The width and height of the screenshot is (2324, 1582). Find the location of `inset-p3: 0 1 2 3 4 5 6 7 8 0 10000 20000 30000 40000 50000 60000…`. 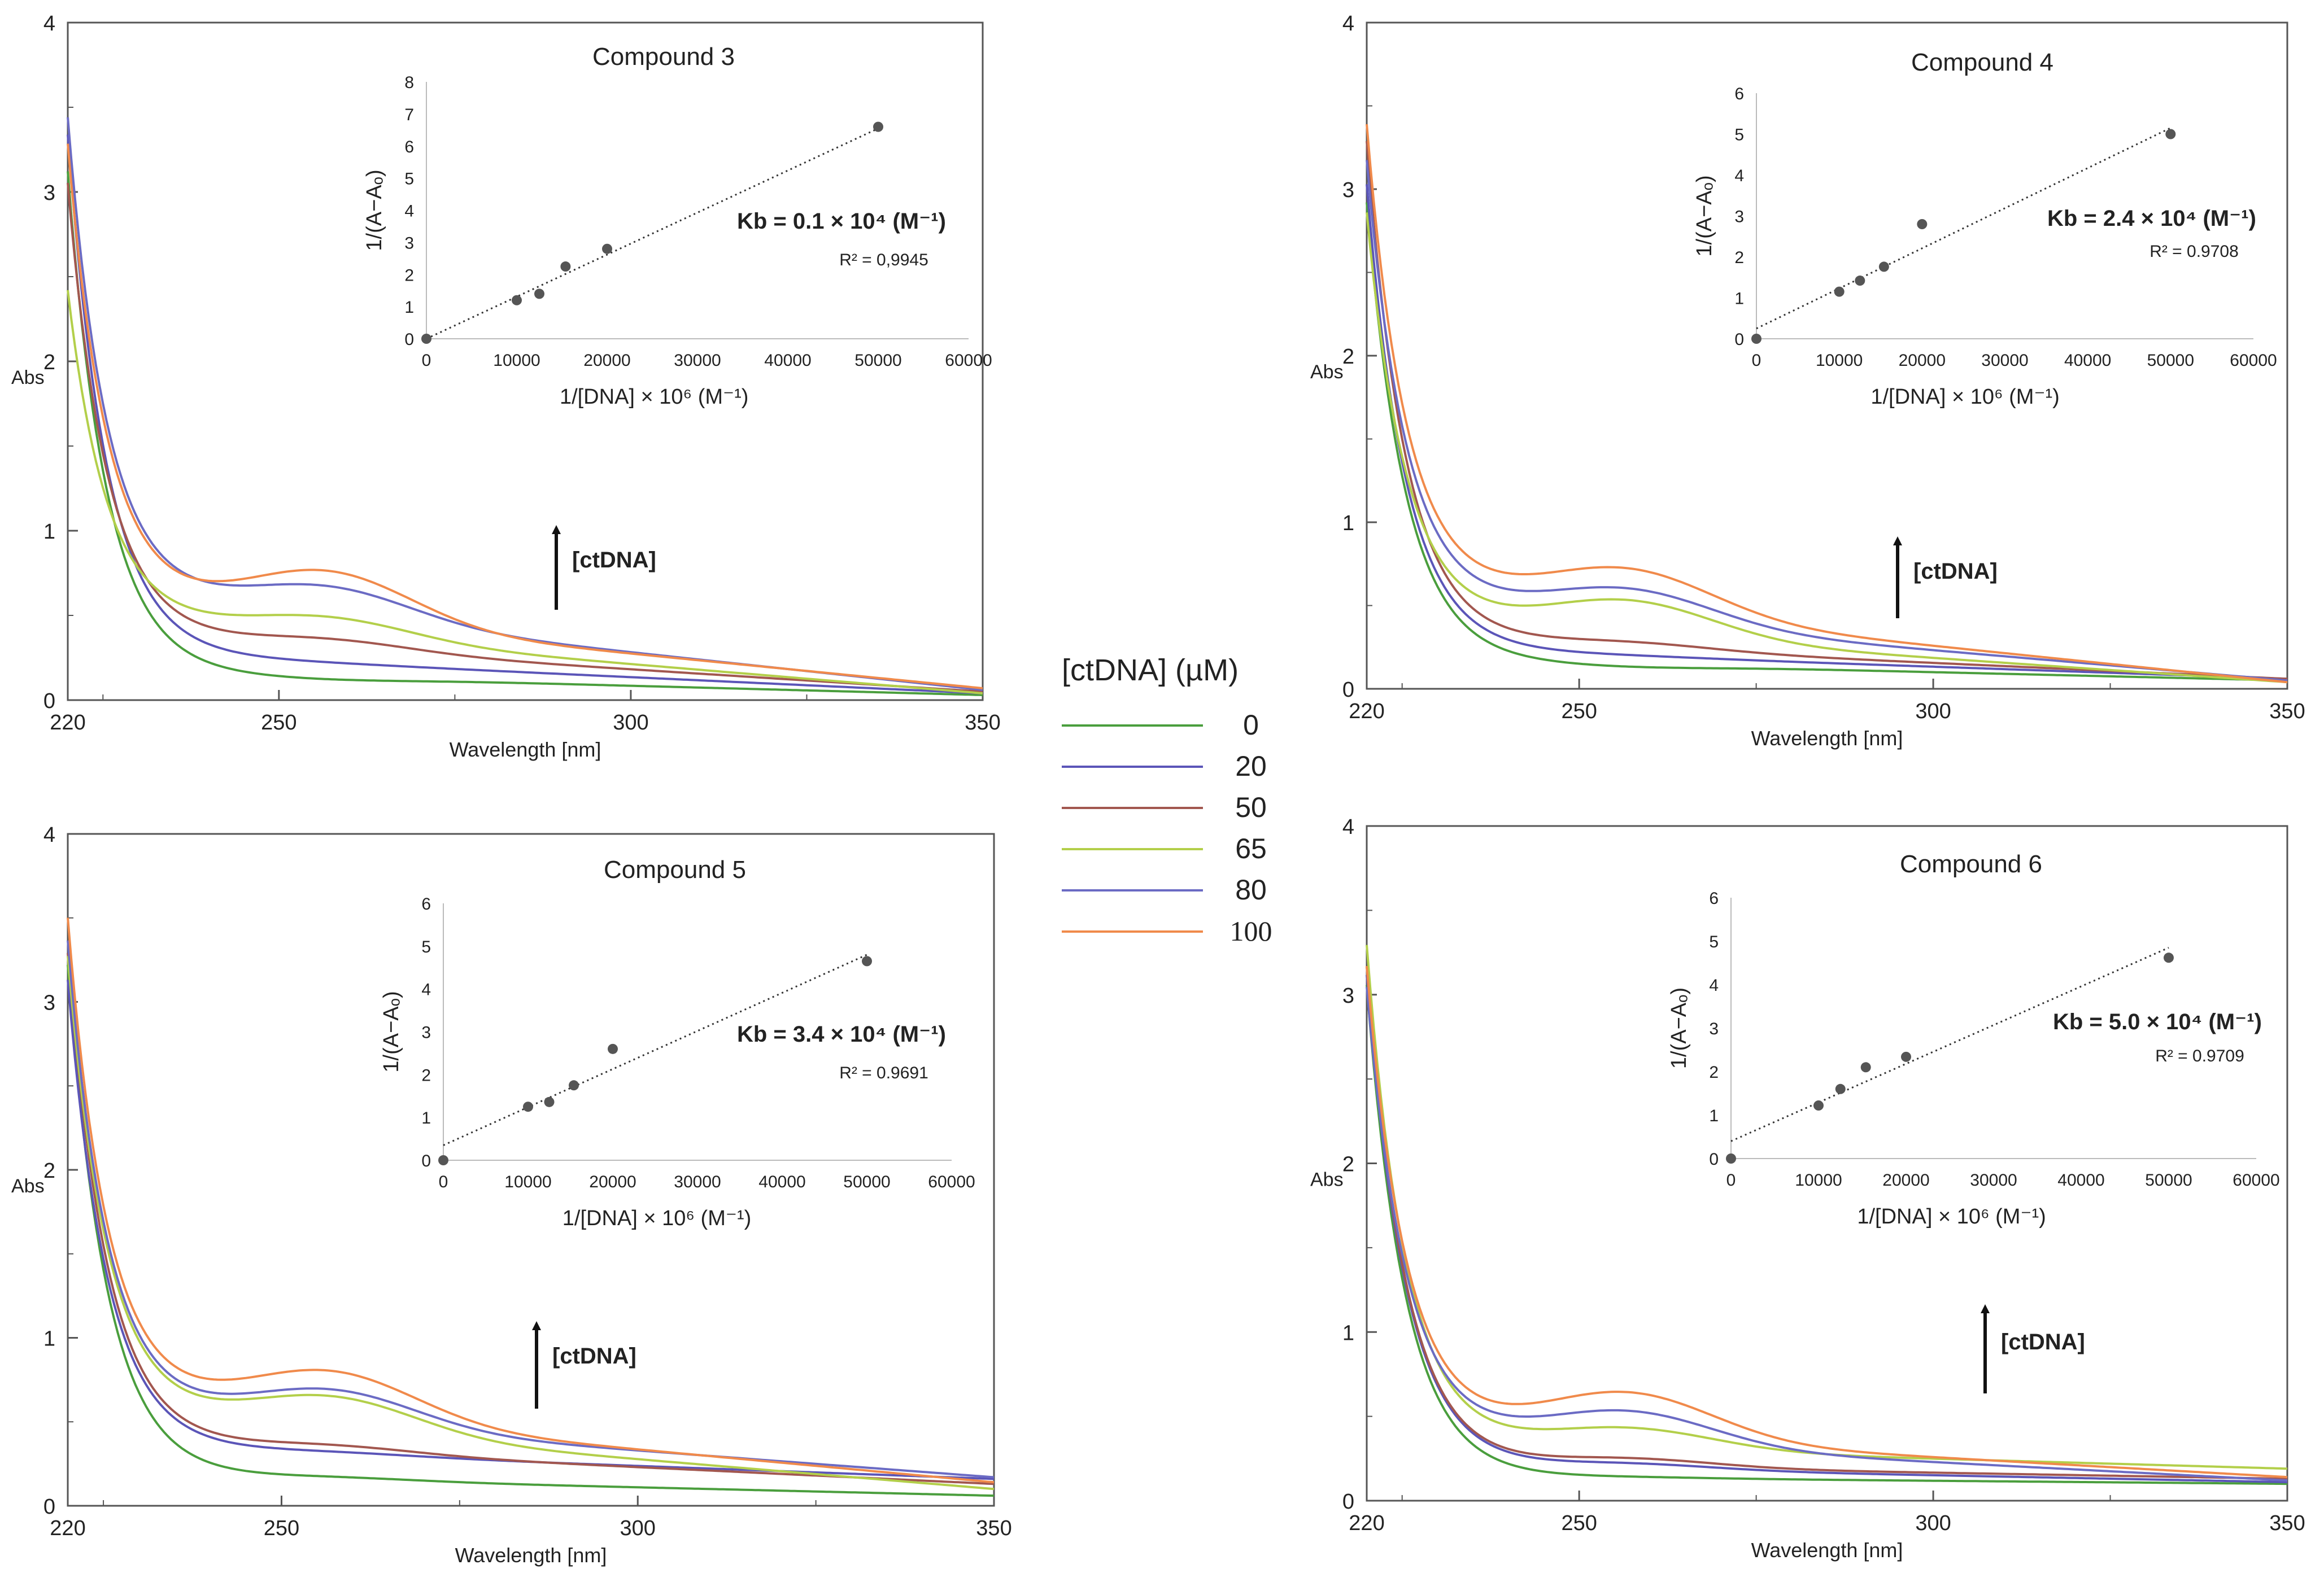

inset-p3: 0 1 2 3 4 5 6 7 8 0 10000 20000 30000 40000 50000 60000… is located at coordinates (677, 241).